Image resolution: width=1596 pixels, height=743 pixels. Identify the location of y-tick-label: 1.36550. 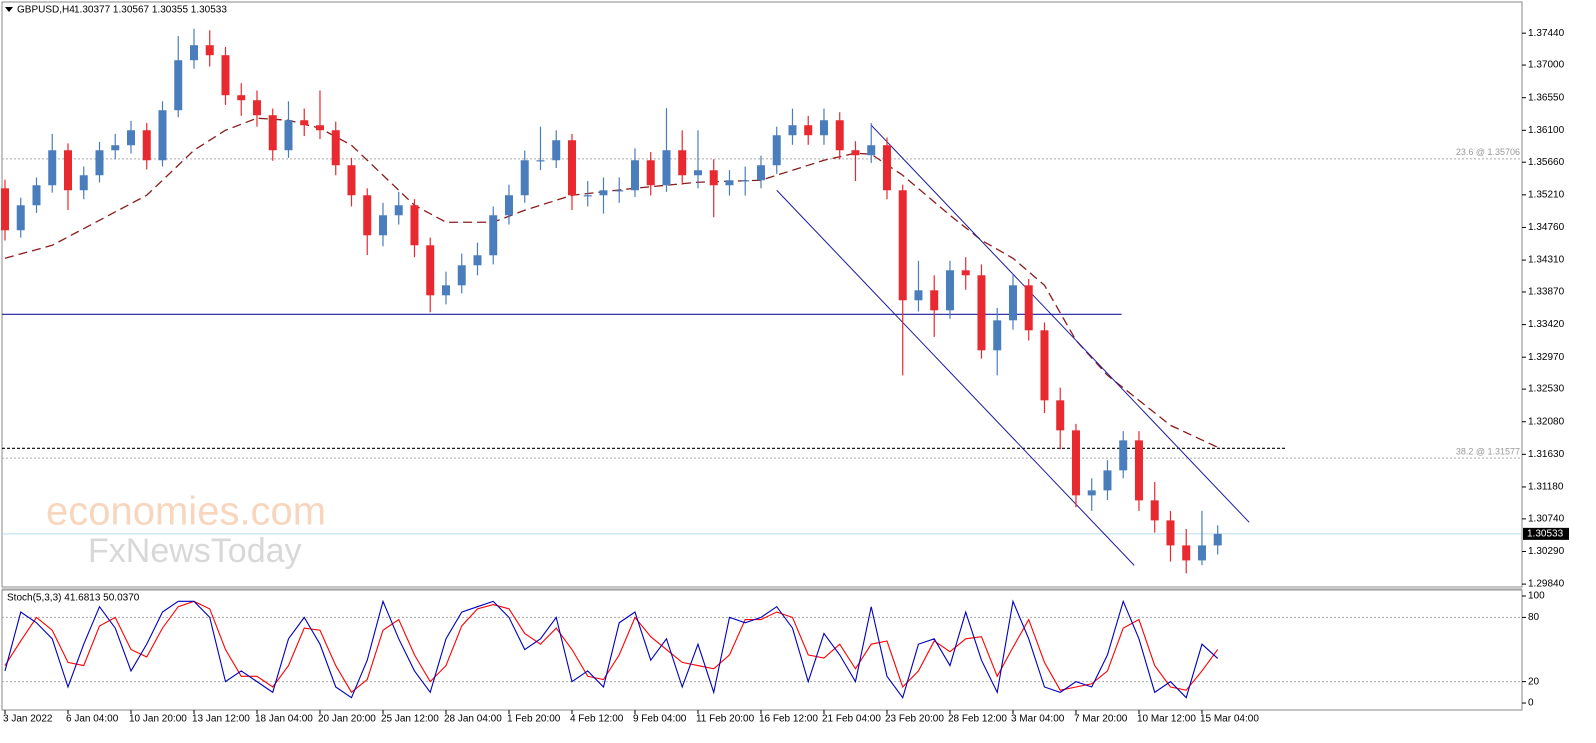
(1546, 97).